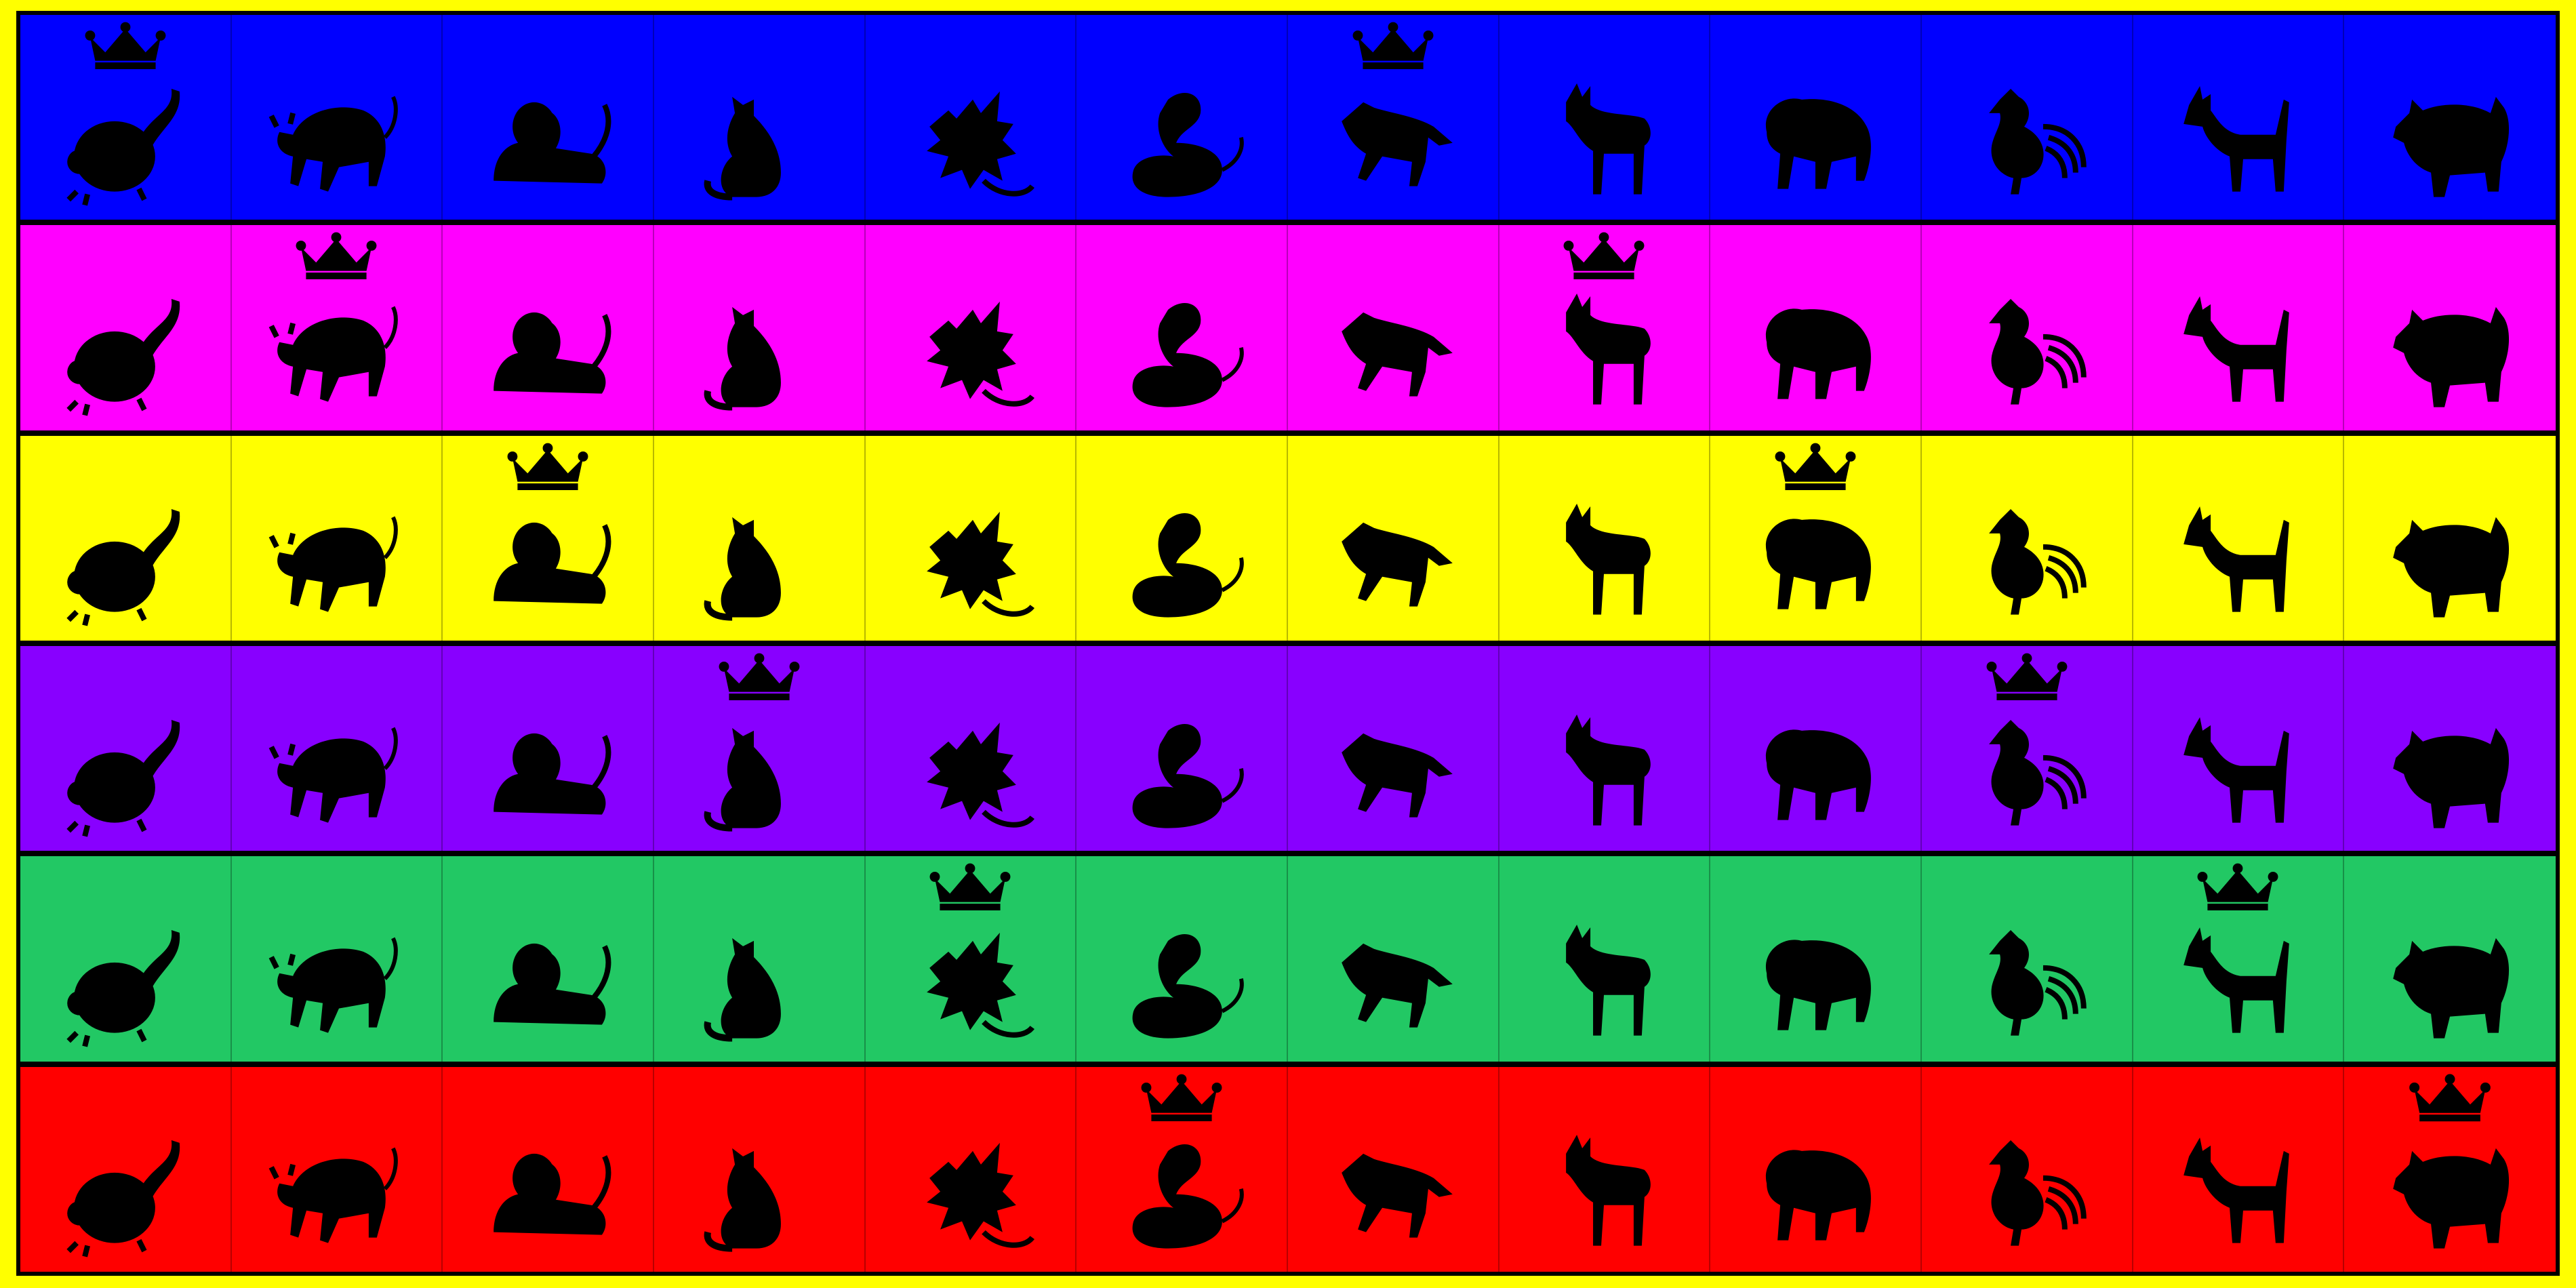 Image resolution: width=2576 pixels, height=1288 pixels. I want to click on dog-icon, so click(2236, 138).